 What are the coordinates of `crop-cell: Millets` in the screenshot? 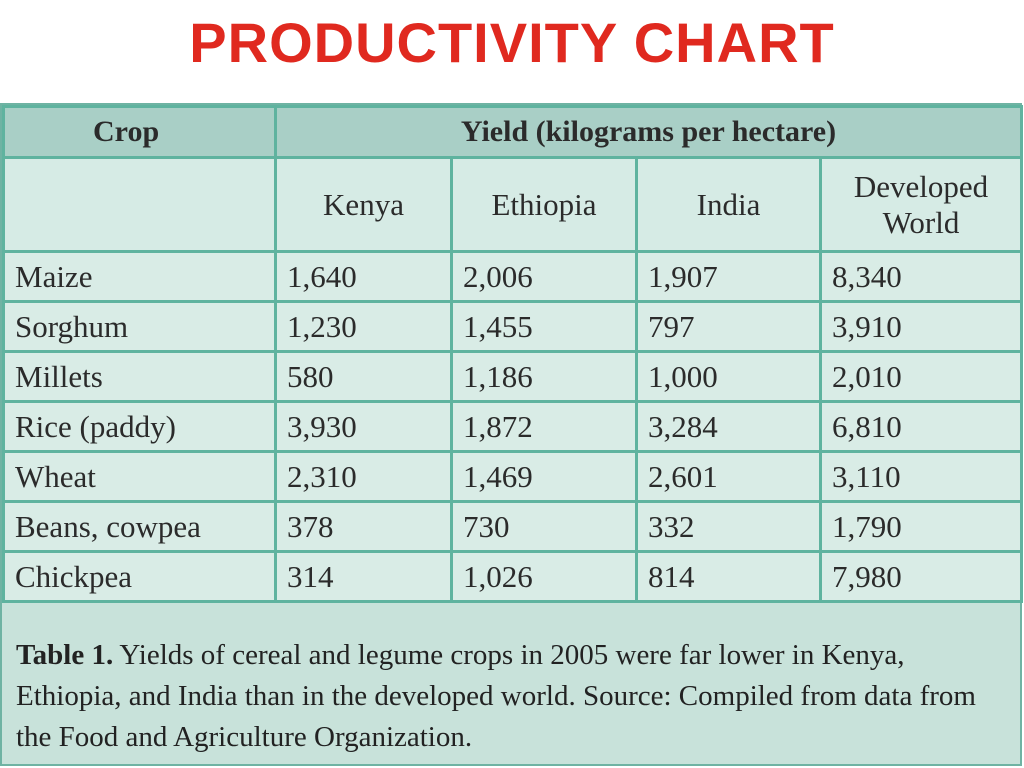 It's located at (139, 376).